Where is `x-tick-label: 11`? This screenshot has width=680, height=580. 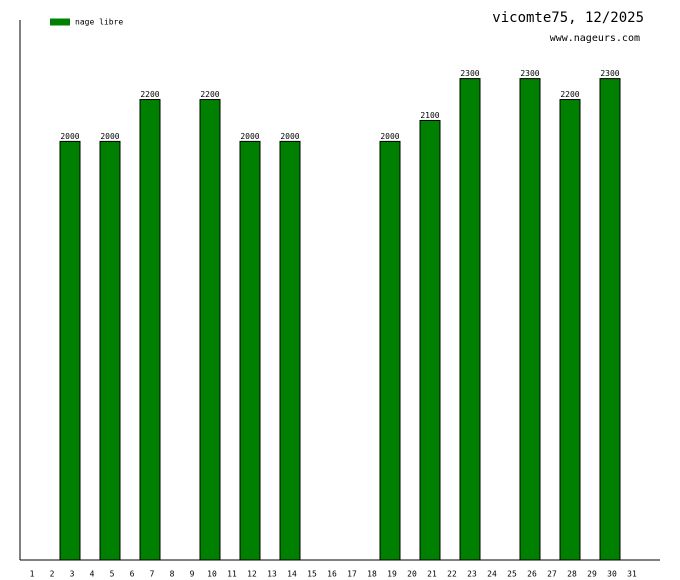
x-tick-label: 11 is located at coordinates (232, 574).